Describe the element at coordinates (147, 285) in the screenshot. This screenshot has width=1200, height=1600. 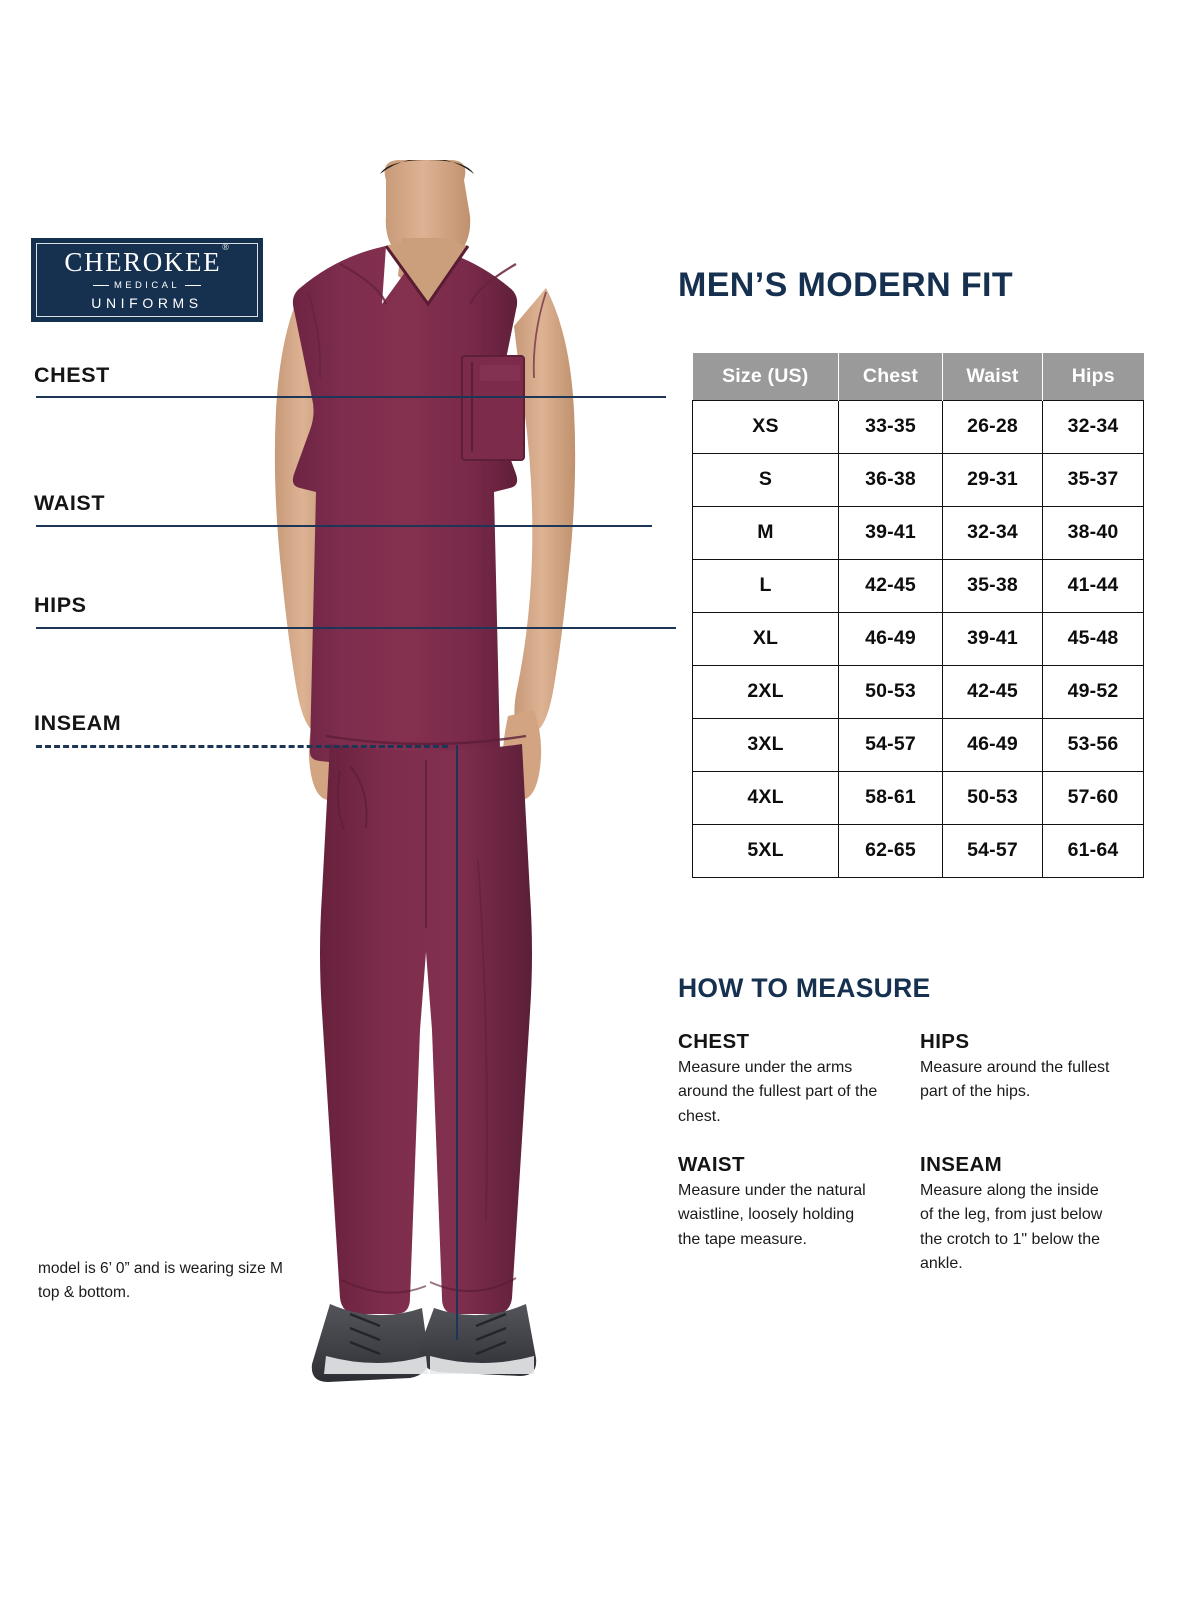
I see `brand-subtitle-medical: MEDICAL` at that location.